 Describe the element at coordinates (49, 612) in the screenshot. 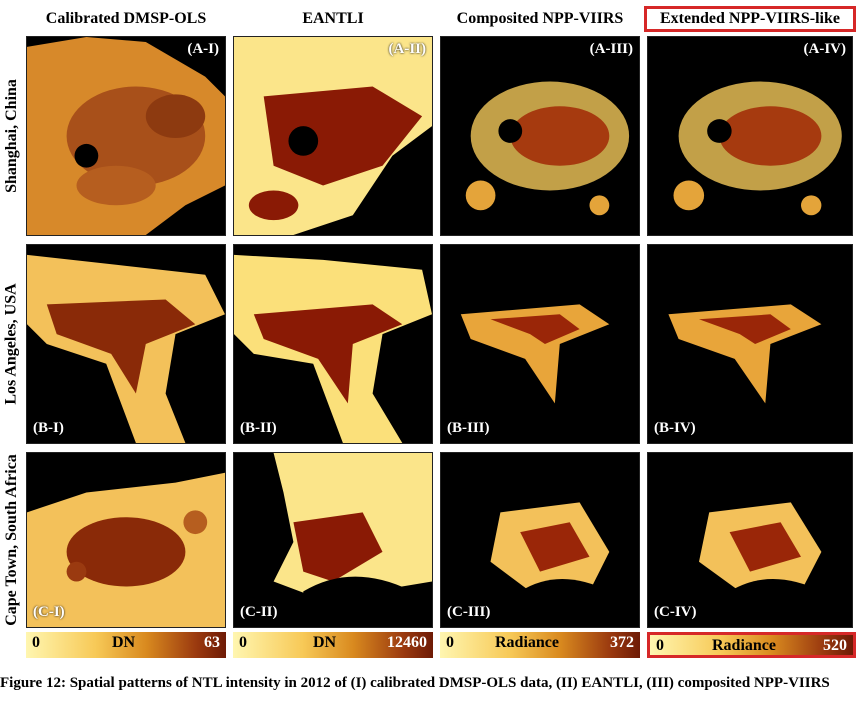

I see `panel-label-c1: (C-I)` at that location.